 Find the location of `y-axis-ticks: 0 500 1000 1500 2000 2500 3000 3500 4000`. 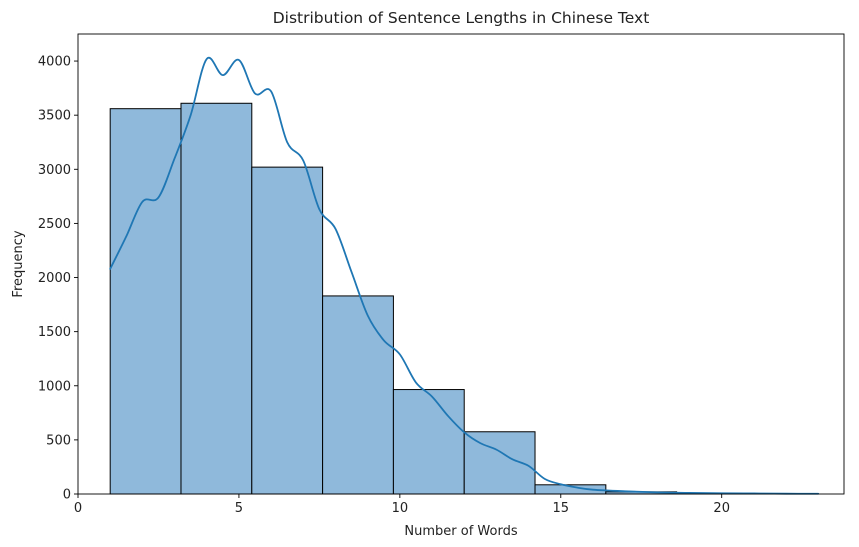

y-axis-ticks: 0 500 1000 1500 2000 2500 3000 3500 4000 is located at coordinates (58, 279).